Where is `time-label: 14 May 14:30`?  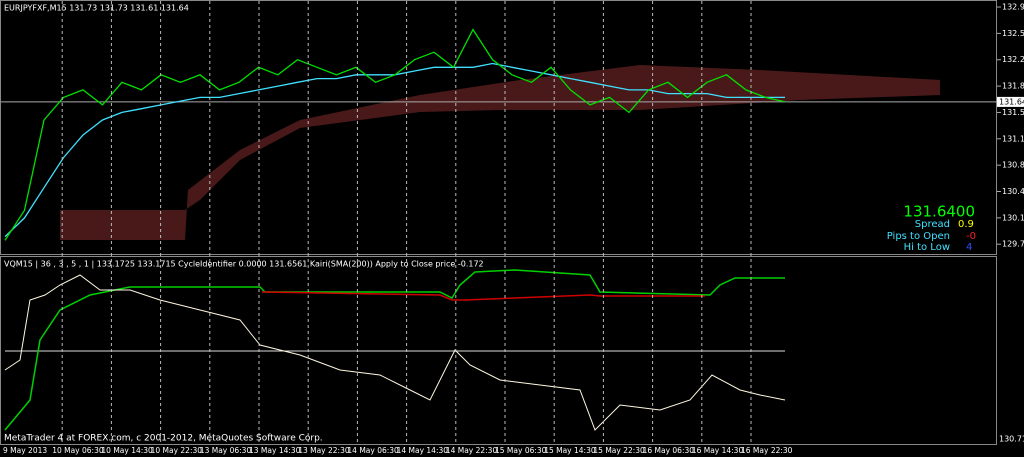
time-label: 14 May 14:30 is located at coordinates (423, 450).